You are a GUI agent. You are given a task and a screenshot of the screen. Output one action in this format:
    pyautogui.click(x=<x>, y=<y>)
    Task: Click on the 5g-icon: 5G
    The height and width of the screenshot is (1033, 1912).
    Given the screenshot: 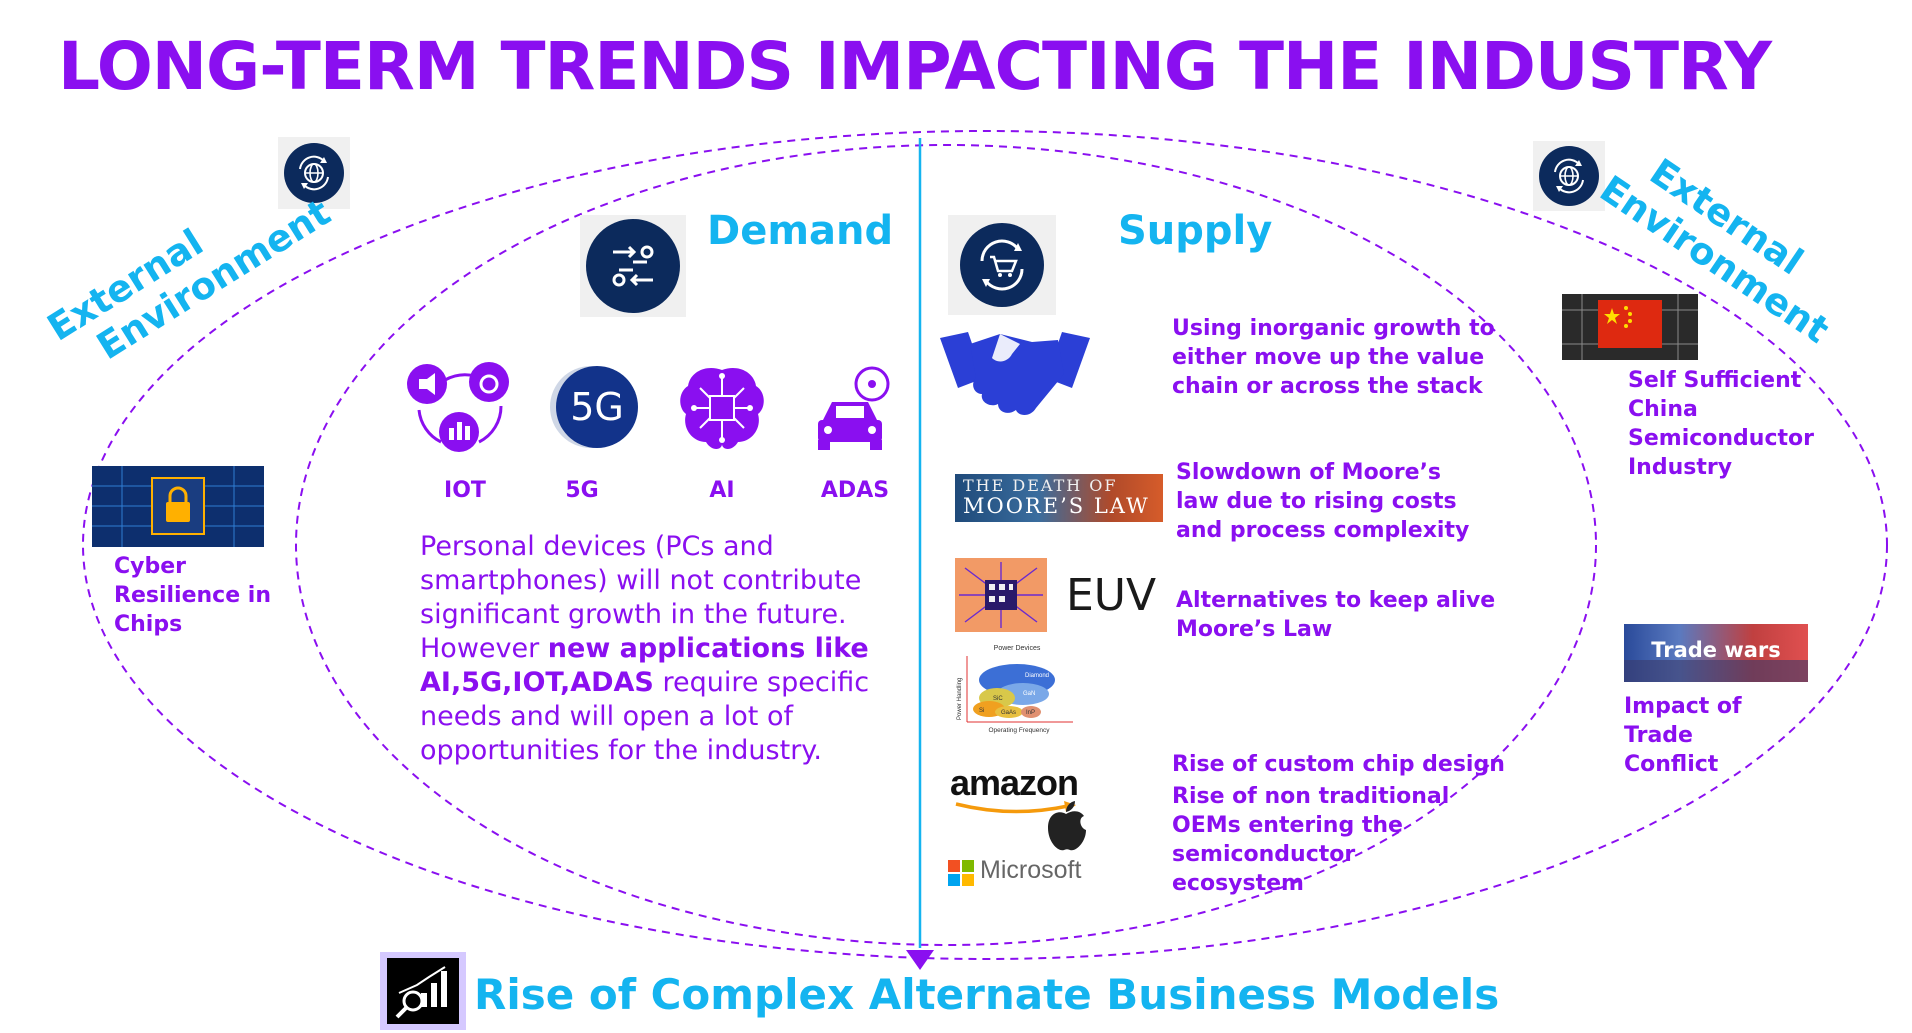 What is the action you would take?
    pyautogui.click(x=595, y=409)
    